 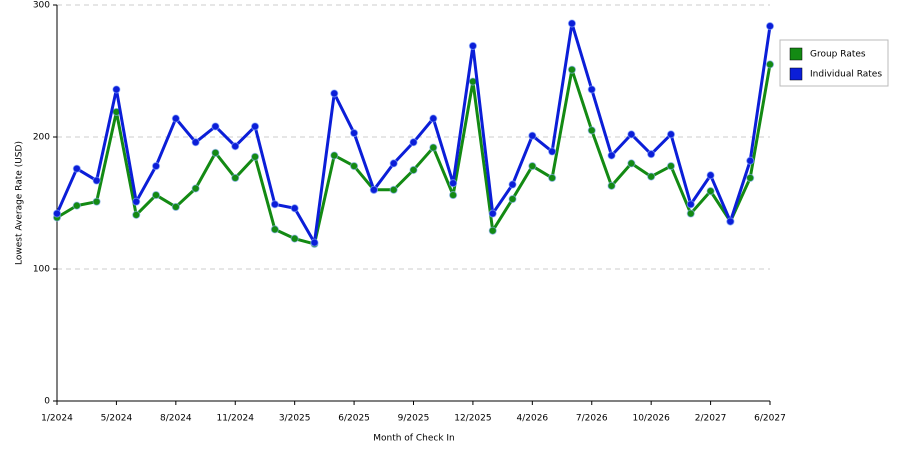 What do you see at coordinates (47, 402) in the screenshot?
I see `y-tick-label: 0` at bounding box center [47, 402].